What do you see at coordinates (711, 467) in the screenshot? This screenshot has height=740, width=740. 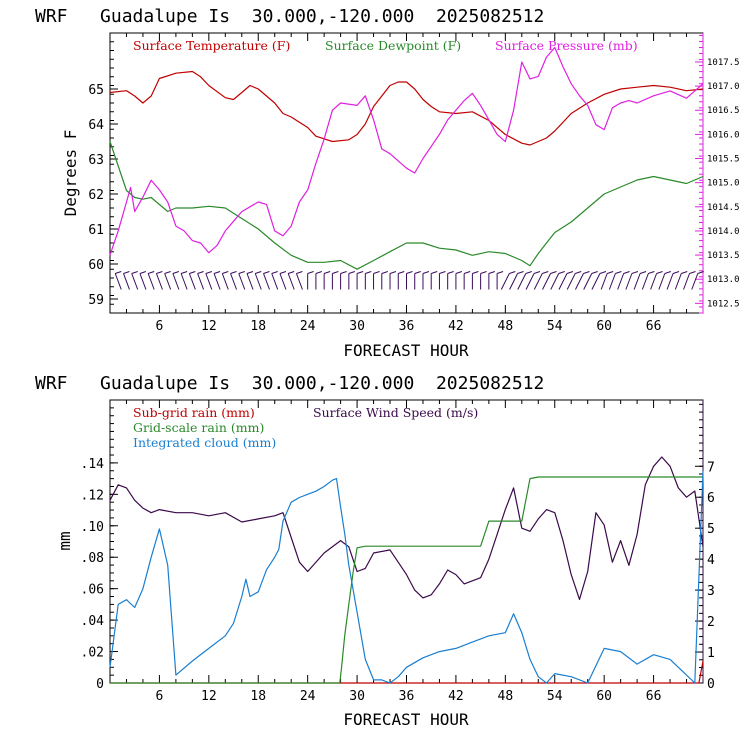 I see `y2-tick-label: 7` at bounding box center [711, 467].